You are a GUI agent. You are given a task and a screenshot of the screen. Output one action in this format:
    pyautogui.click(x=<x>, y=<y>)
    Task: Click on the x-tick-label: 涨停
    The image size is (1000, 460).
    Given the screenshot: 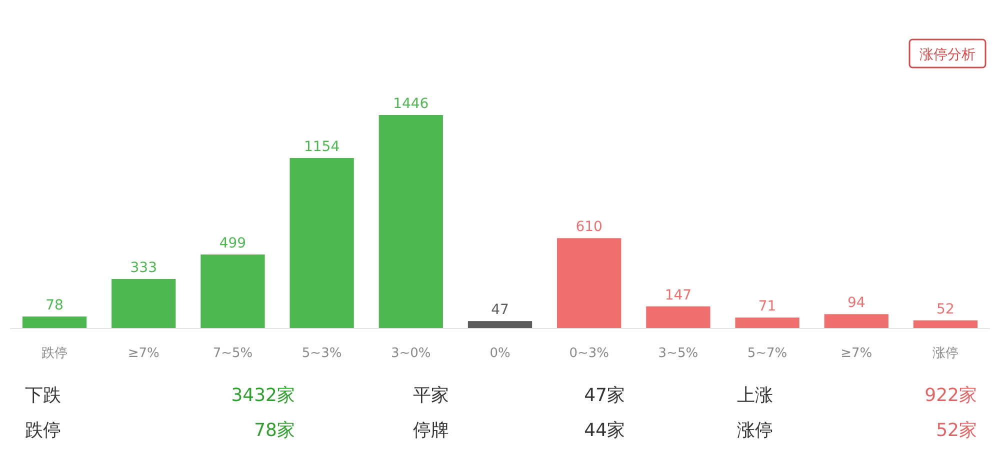 What is the action you would take?
    pyautogui.click(x=945, y=353)
    